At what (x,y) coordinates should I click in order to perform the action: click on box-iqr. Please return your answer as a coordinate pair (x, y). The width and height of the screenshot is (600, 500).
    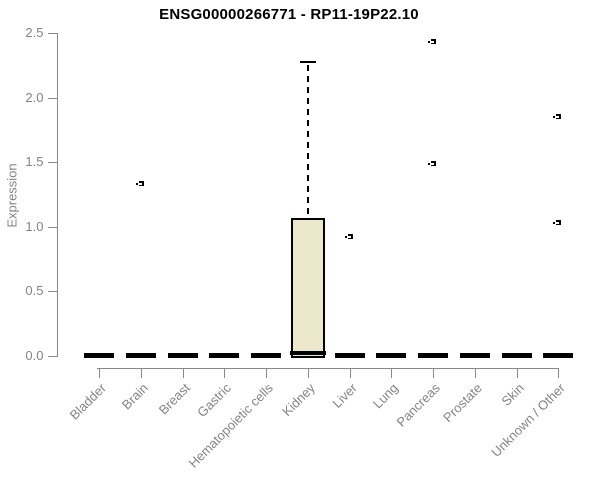
    Looking at the image, I should click on (308, 287).